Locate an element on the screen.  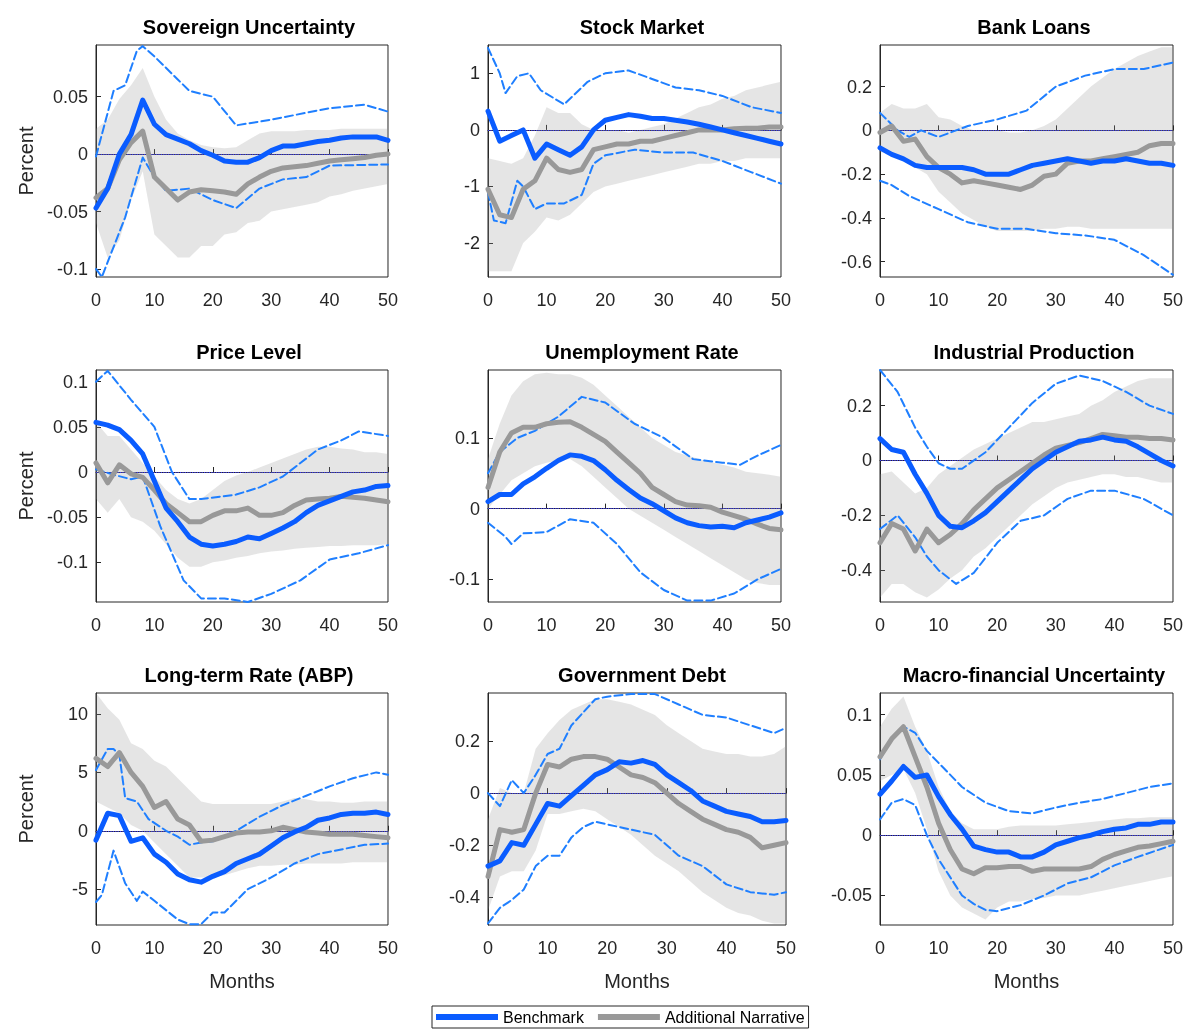
legend-label: Additional Narrative is located at coordinates (734, 1017).